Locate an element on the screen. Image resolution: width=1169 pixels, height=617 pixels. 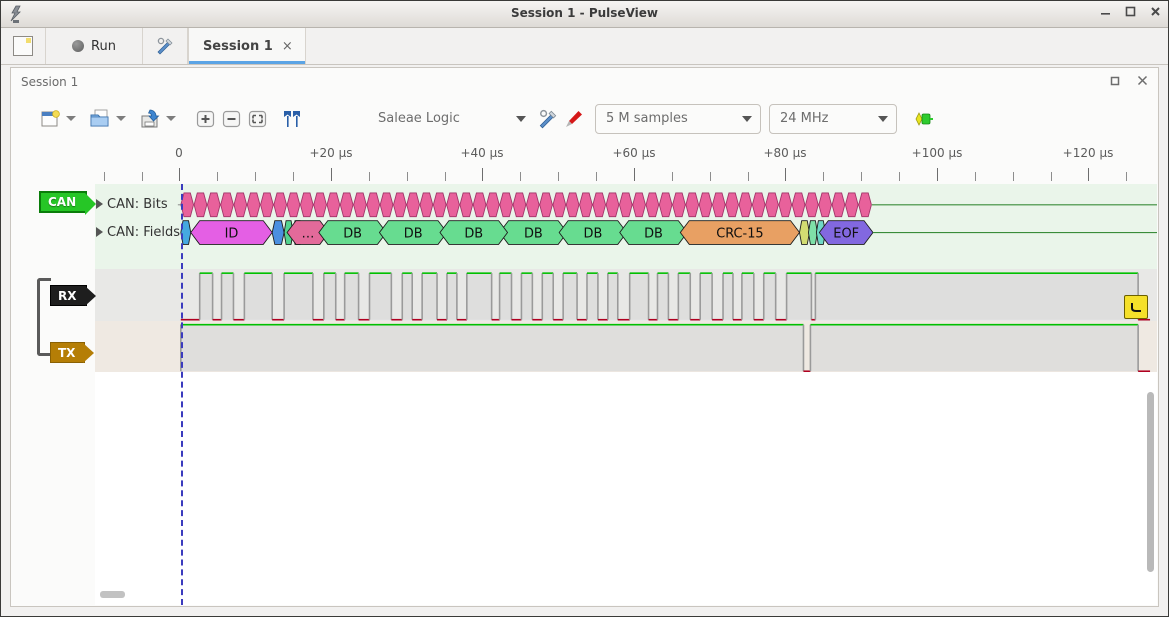
probe-button is located at coordinates (574, 119).